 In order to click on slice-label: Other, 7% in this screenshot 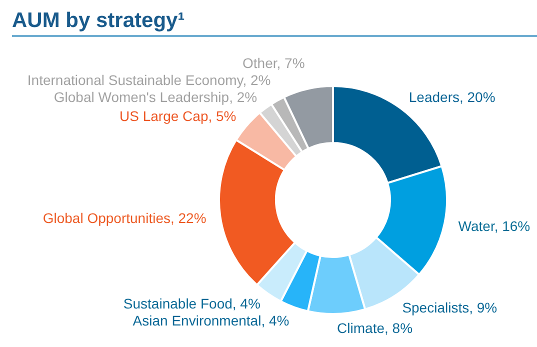, I will do `click(273, 62)`.